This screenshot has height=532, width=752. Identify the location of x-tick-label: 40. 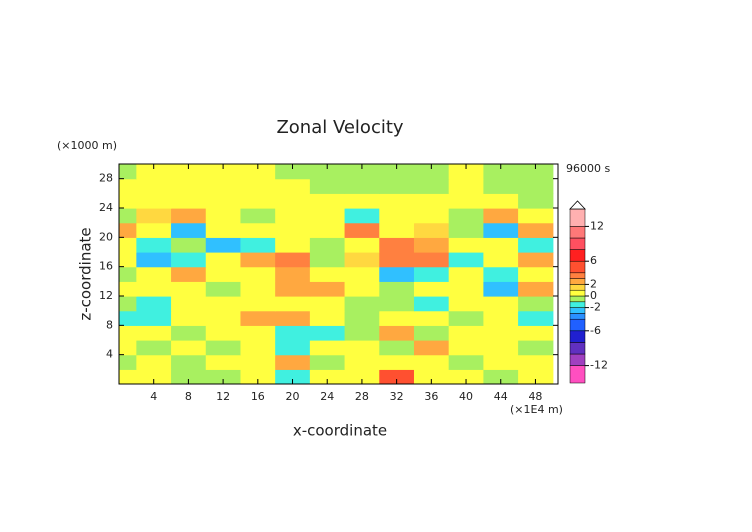
(466, 396).